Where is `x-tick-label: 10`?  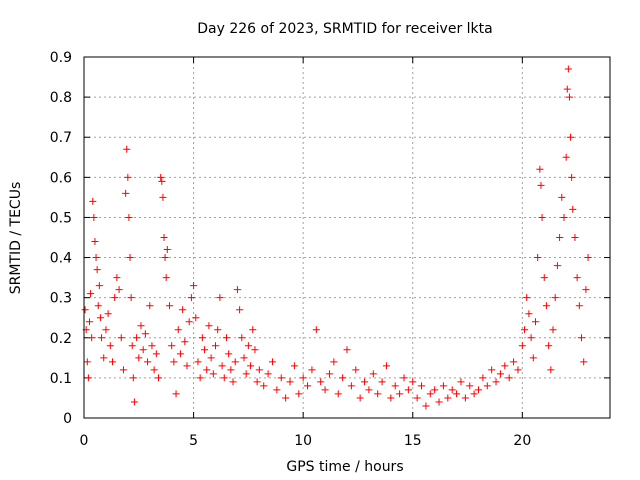 x-tick-label: 10 is located at coordinates (303, 441).